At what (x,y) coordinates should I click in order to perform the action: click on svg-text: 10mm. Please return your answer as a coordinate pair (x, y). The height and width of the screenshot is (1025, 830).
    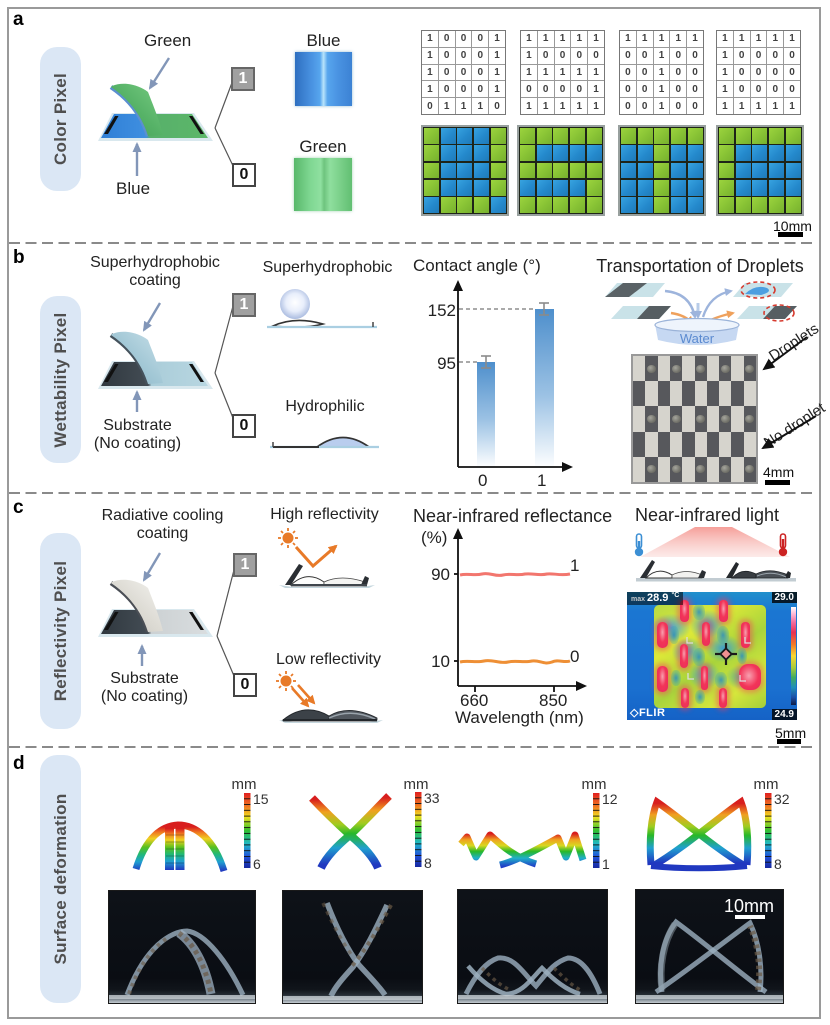
    Looking at the image, I should click on (749, 906).